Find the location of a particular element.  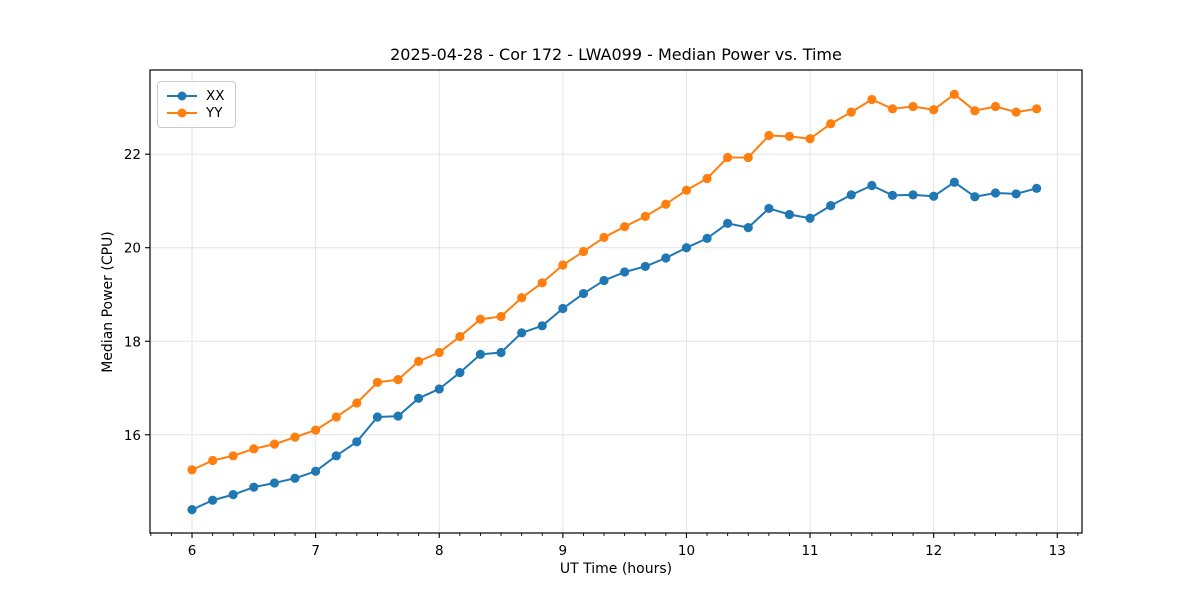

legend: XX YY is located at coordinates (196, 104).